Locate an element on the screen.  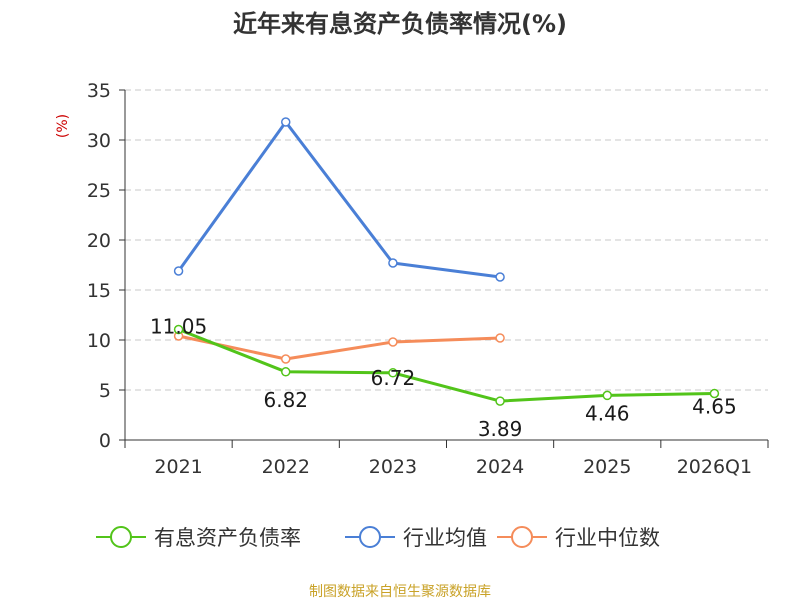
y-axis-label: (%) is located at coordinates (63, 126).